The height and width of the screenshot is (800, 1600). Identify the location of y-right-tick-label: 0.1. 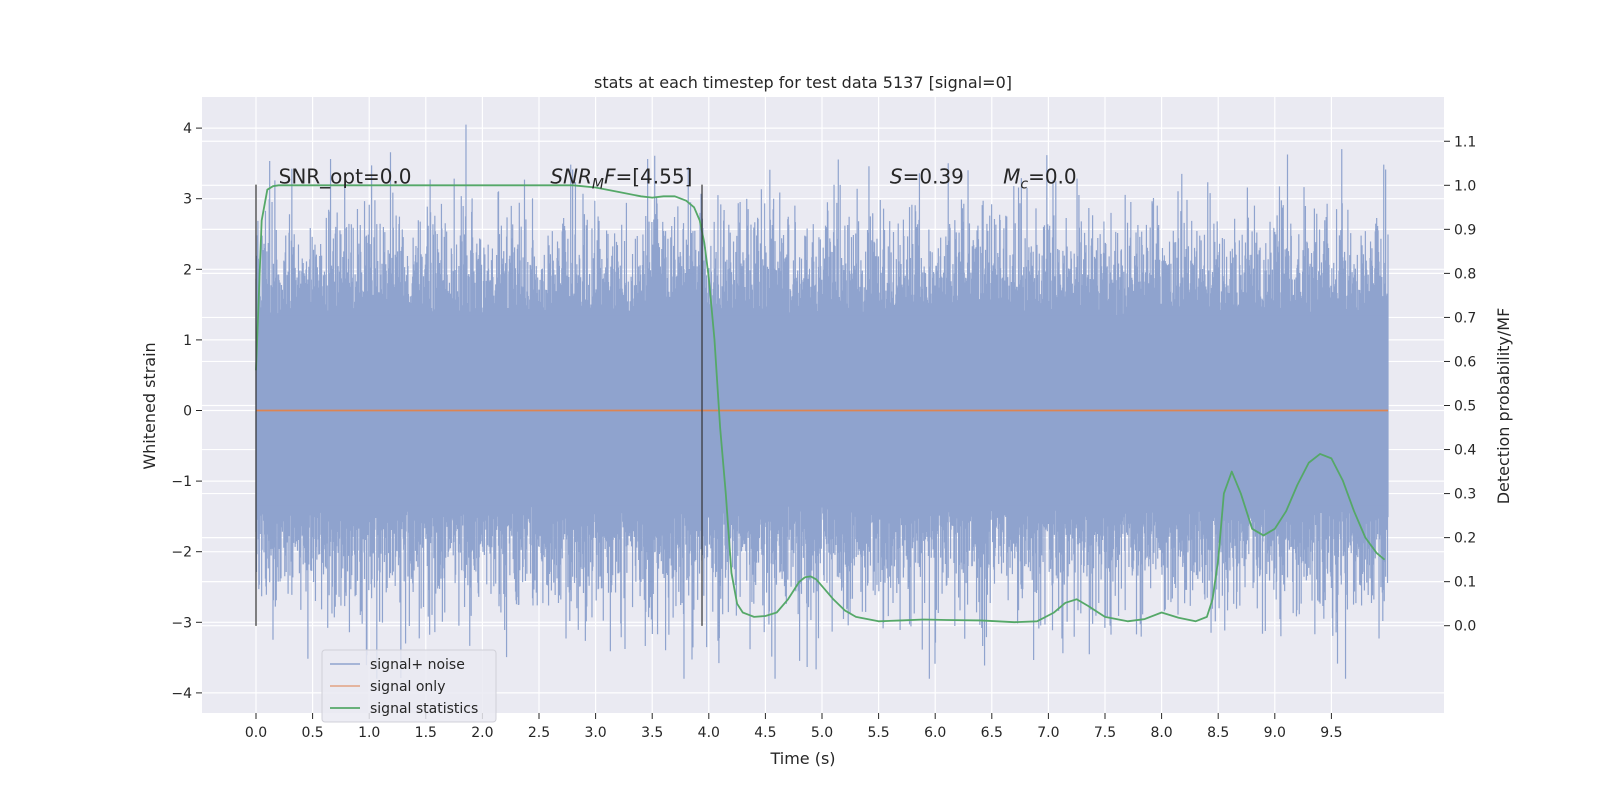
(1465, 583).